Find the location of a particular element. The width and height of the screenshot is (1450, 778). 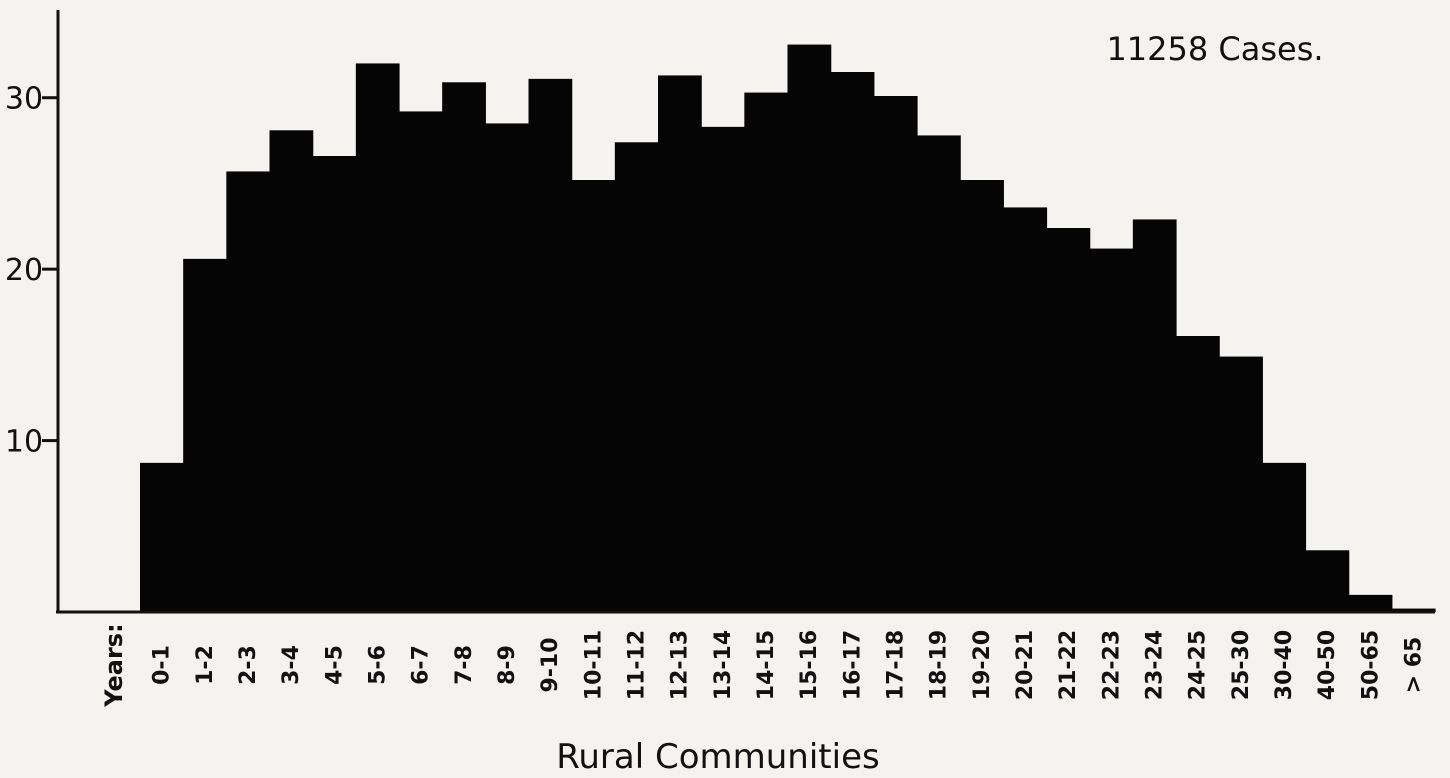

x-tick-label: 10-11 is located at coordinates (593, 665).